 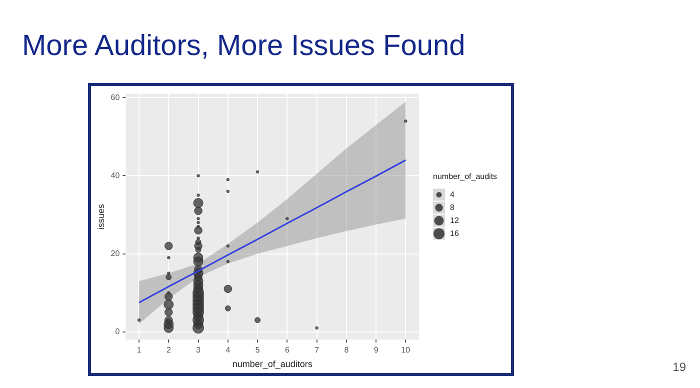 I want to click on chart-title: More Auditors, More Issues Found, so click(x=244, y=46).